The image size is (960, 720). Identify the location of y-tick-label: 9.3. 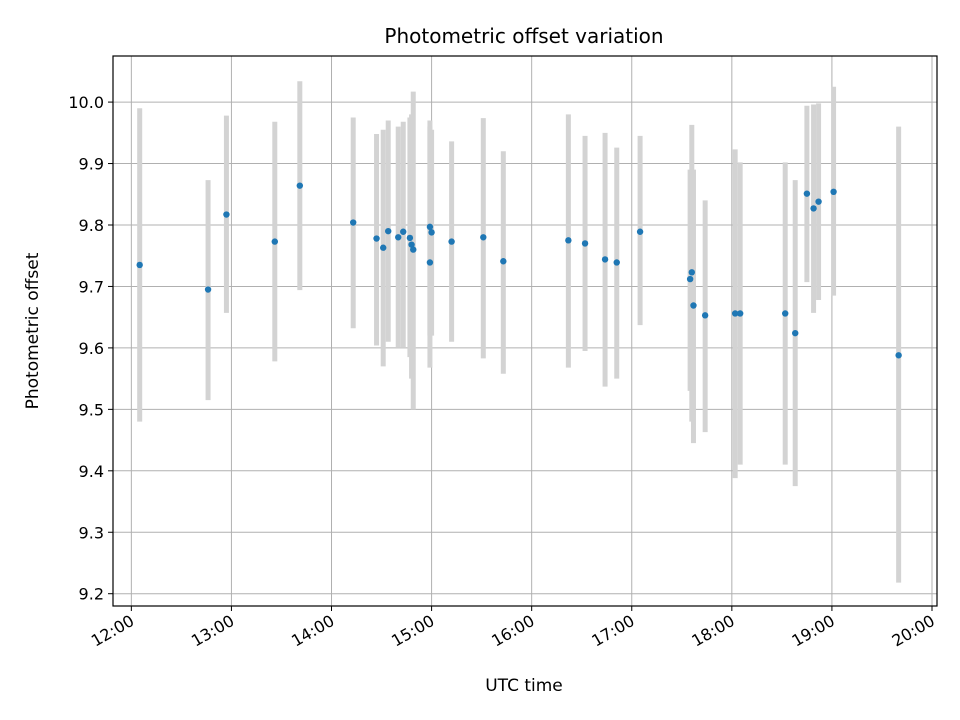
(91, 532).